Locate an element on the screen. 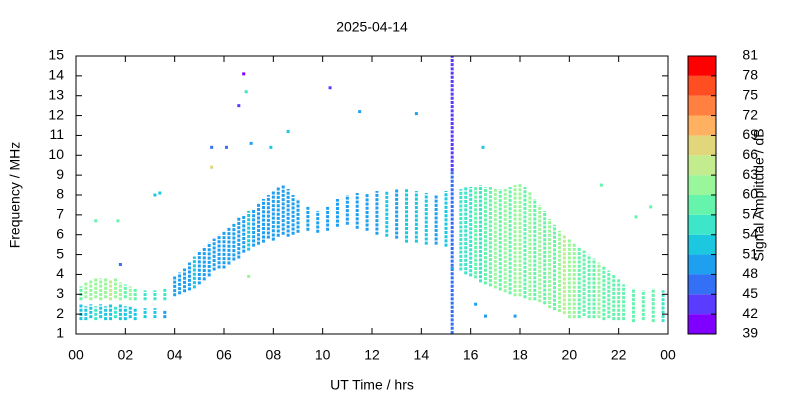 The height and width of the screenshot is (400, 800). x-tick-label: 04 is located at coordinates (175, 355).